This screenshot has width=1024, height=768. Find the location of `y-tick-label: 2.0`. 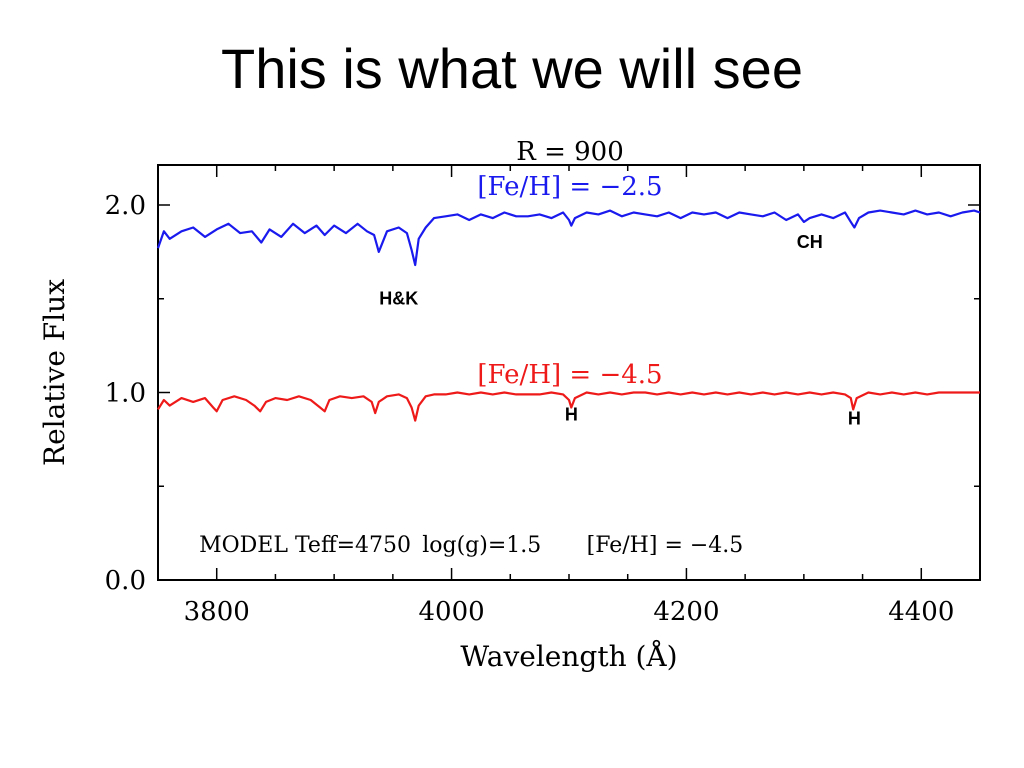

y-tick-label: 2.0 is located at coordinates (125, 206).